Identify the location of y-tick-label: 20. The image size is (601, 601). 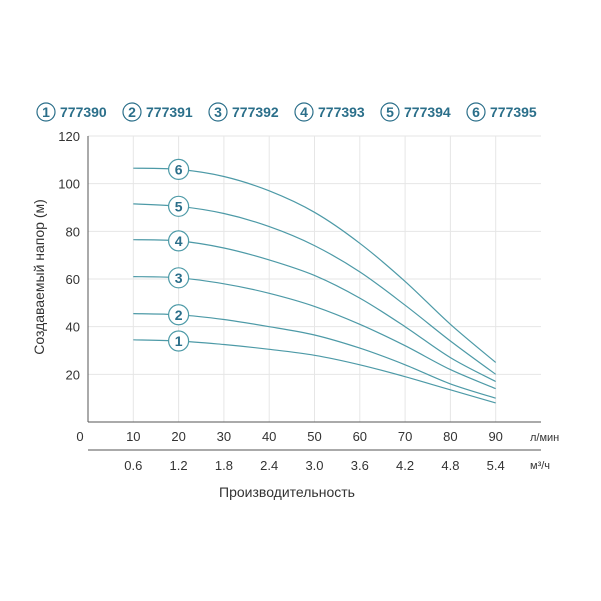
(73, 374).